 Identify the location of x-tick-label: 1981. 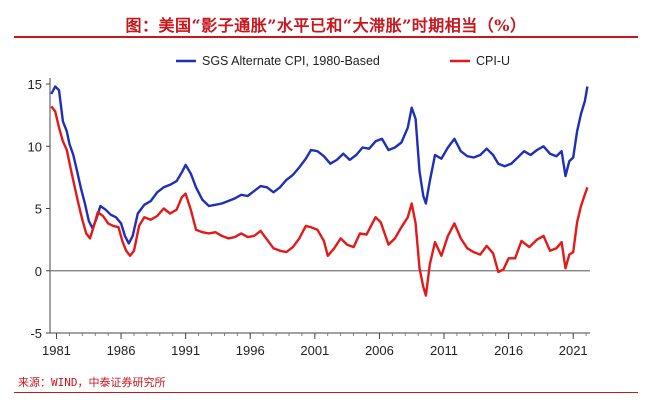
(56, 350).